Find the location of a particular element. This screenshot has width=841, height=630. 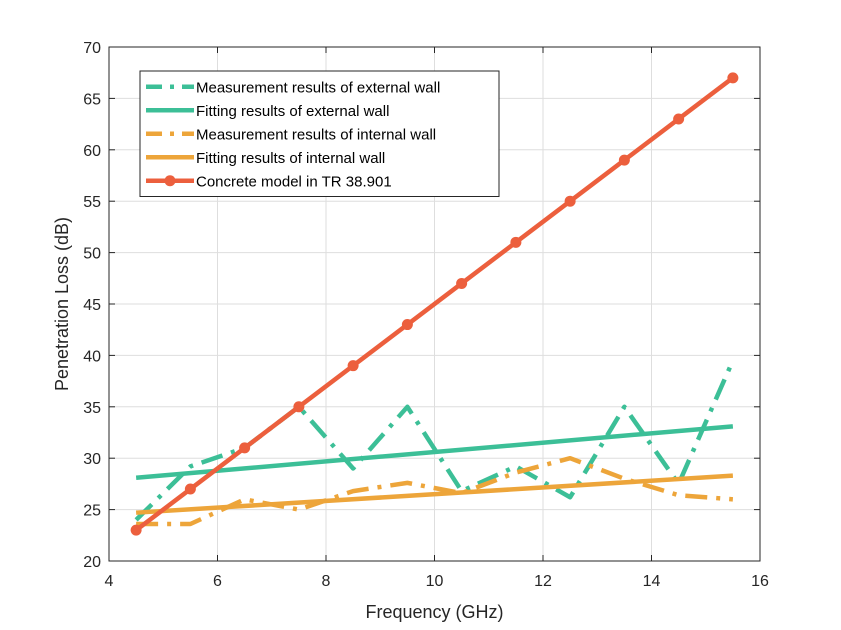

legend-item: Concrete model in TR 38.901 is located at coordinates (269, 181).